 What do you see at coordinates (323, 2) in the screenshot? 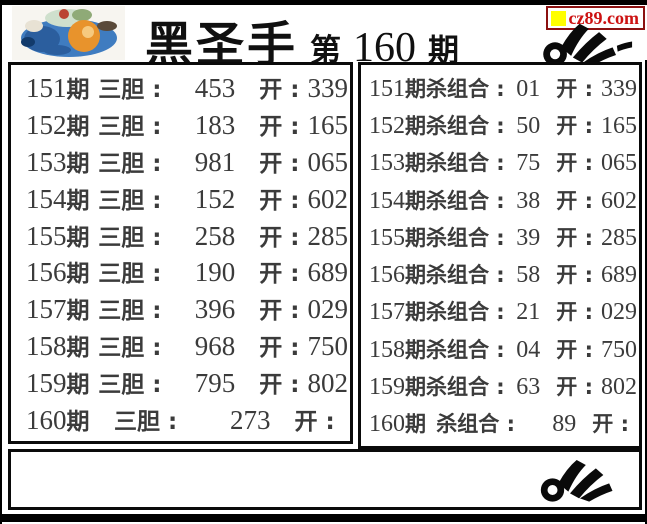
I see `frame-top-border` at bounding box center [323, 2].